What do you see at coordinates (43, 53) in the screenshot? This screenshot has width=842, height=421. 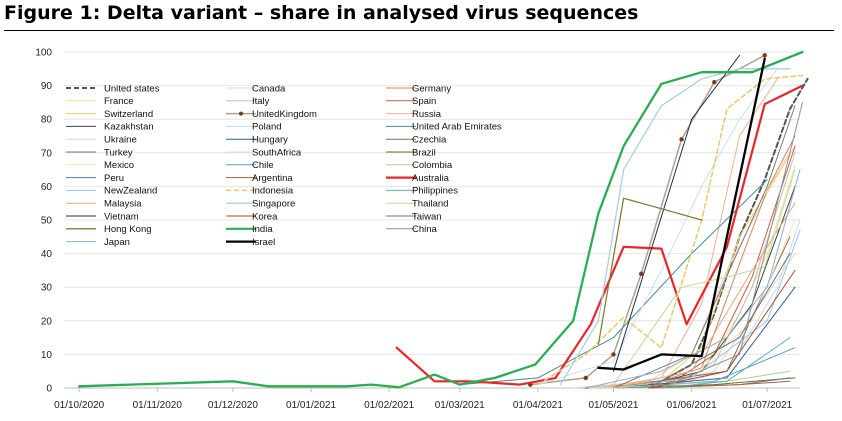 I see `y-tick-label: 100` at bounding box center [43, 53].